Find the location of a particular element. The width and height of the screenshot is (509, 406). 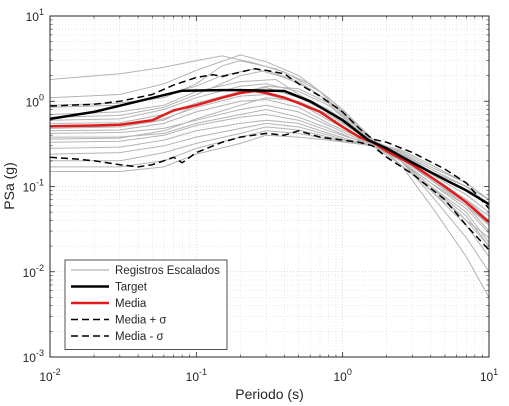

legend-label: Media is located at coordinates (131, 304).